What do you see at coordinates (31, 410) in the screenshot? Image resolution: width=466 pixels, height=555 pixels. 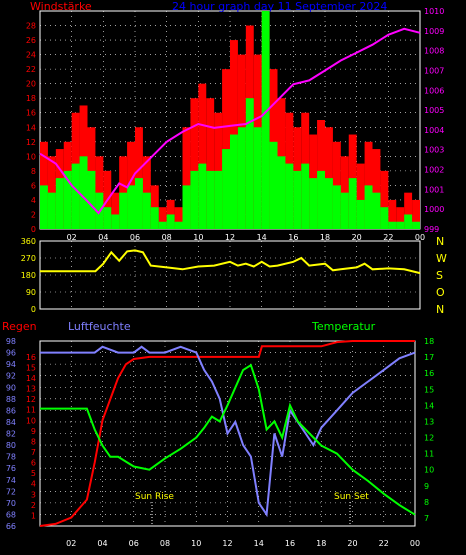 I see `rain-tick: 11` at bounding box center [31, 410].